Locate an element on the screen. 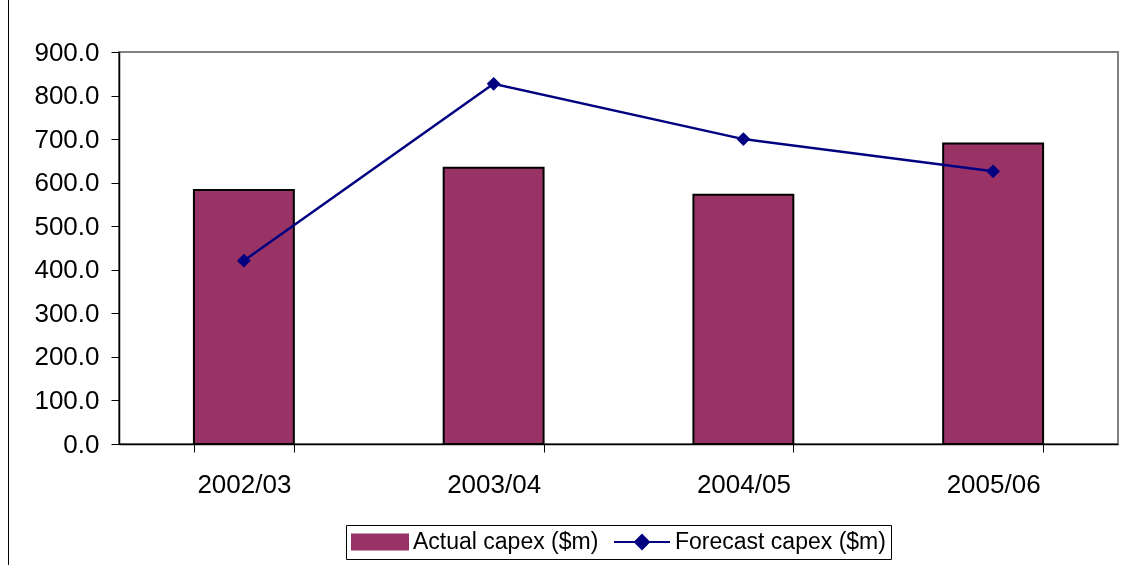  y-tick-label: 800.0 is located at coordinates (67, 95).